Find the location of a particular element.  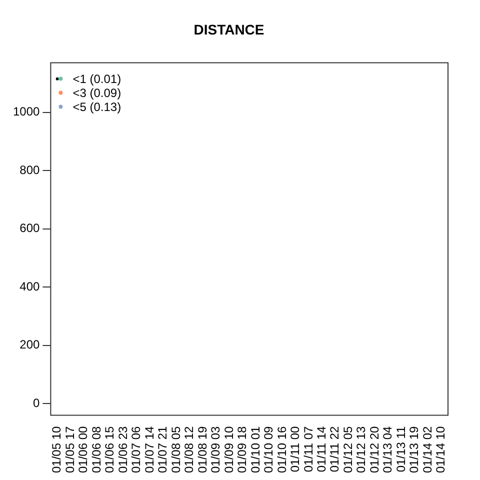

x-tick-label: 01/10 01 is located at coordinates (255, 450).